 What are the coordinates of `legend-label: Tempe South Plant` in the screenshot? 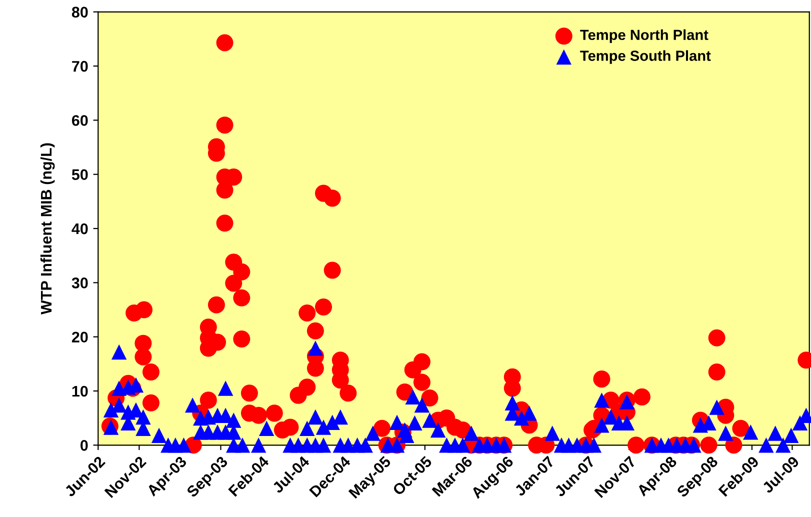 It's located at (645, 57).